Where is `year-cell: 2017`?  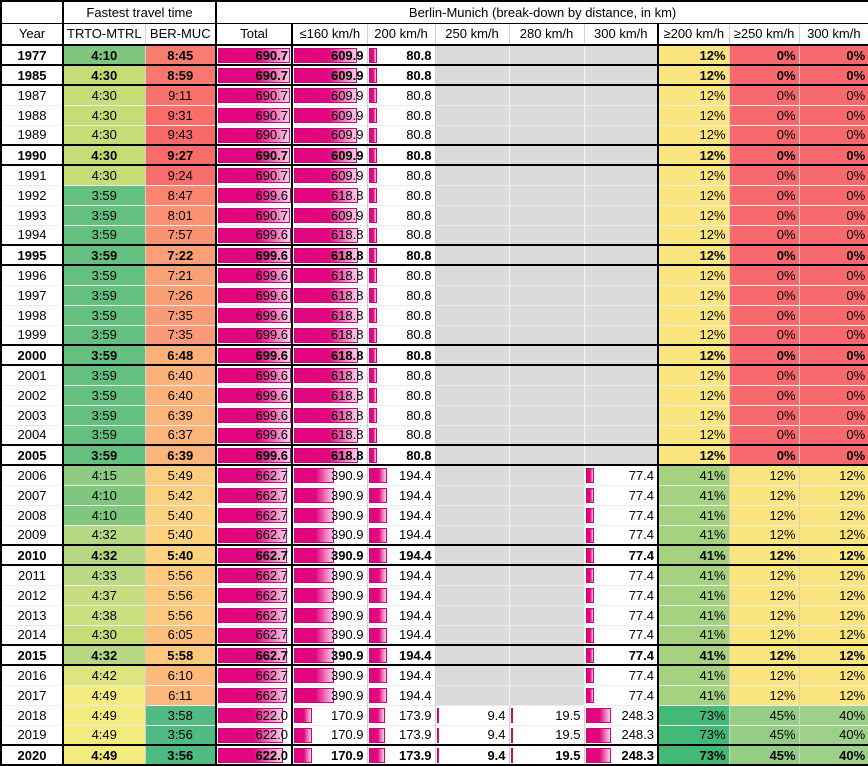 year-cell: 2017 is located at coordinates (32, 695).